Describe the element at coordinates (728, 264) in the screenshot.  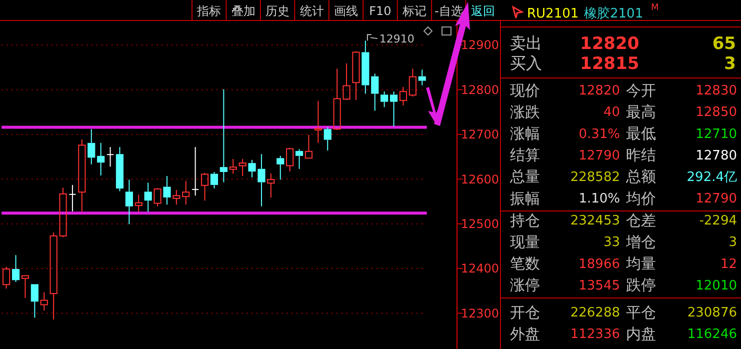
I see `text: 12` at that location.